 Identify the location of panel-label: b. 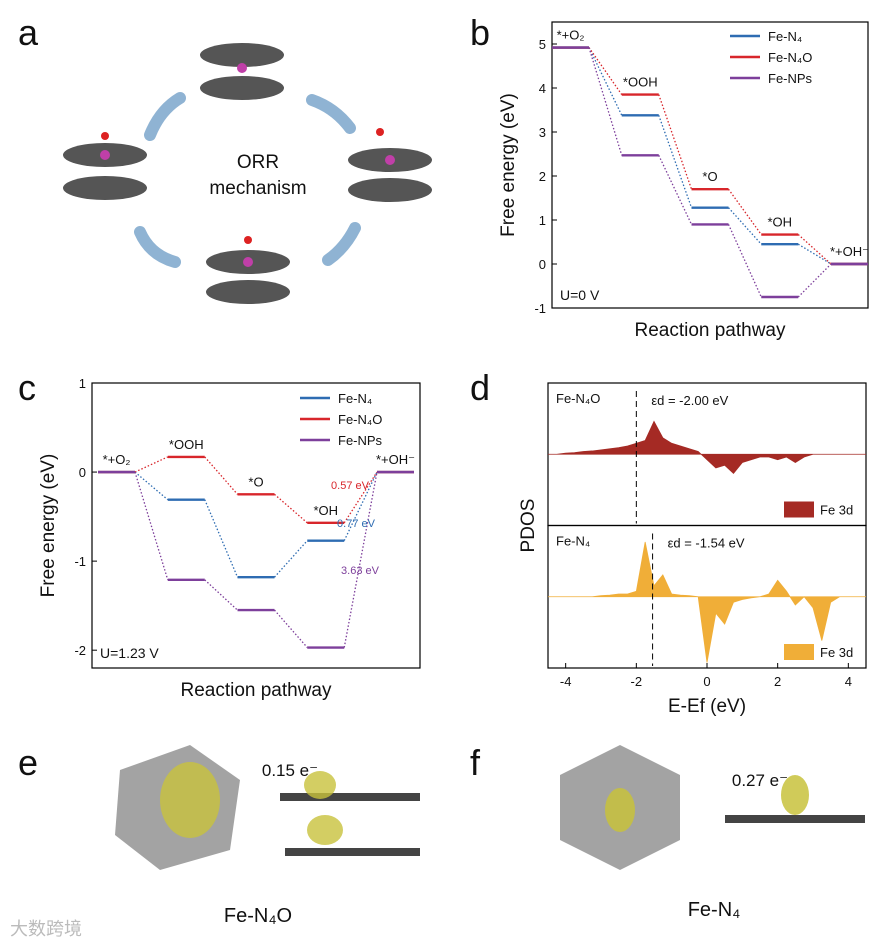
(480, 32).